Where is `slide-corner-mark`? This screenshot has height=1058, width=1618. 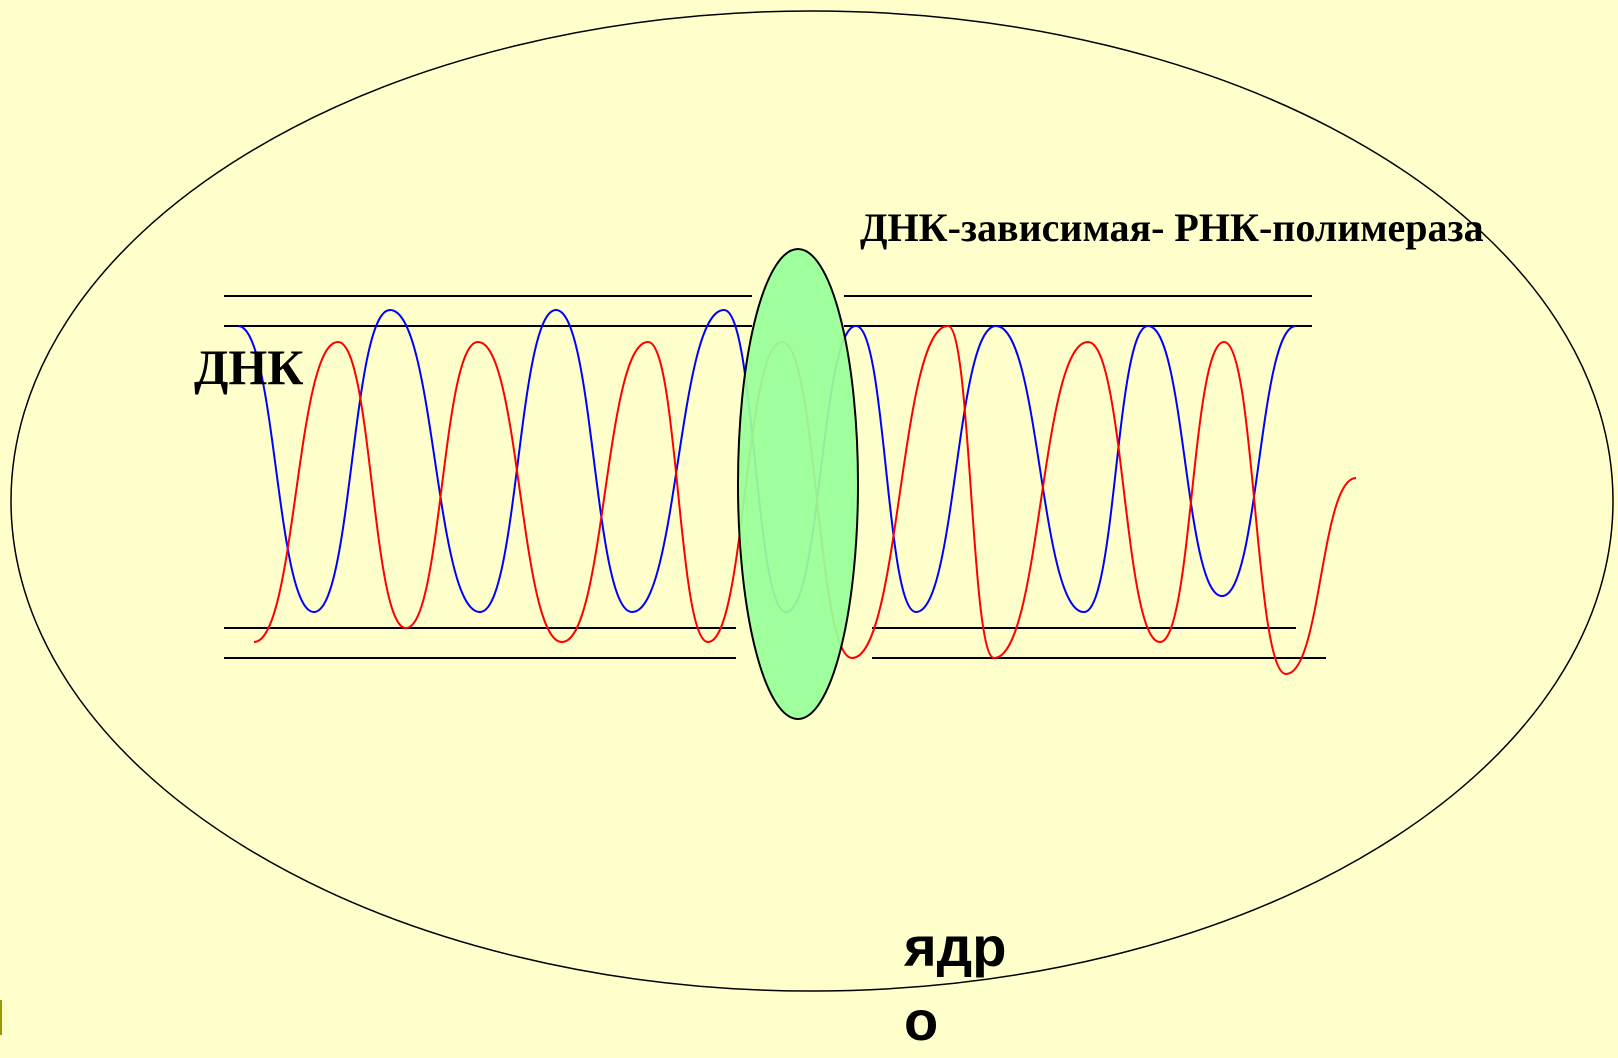 slide-corner-mark is located at coordinates (1, 1017).